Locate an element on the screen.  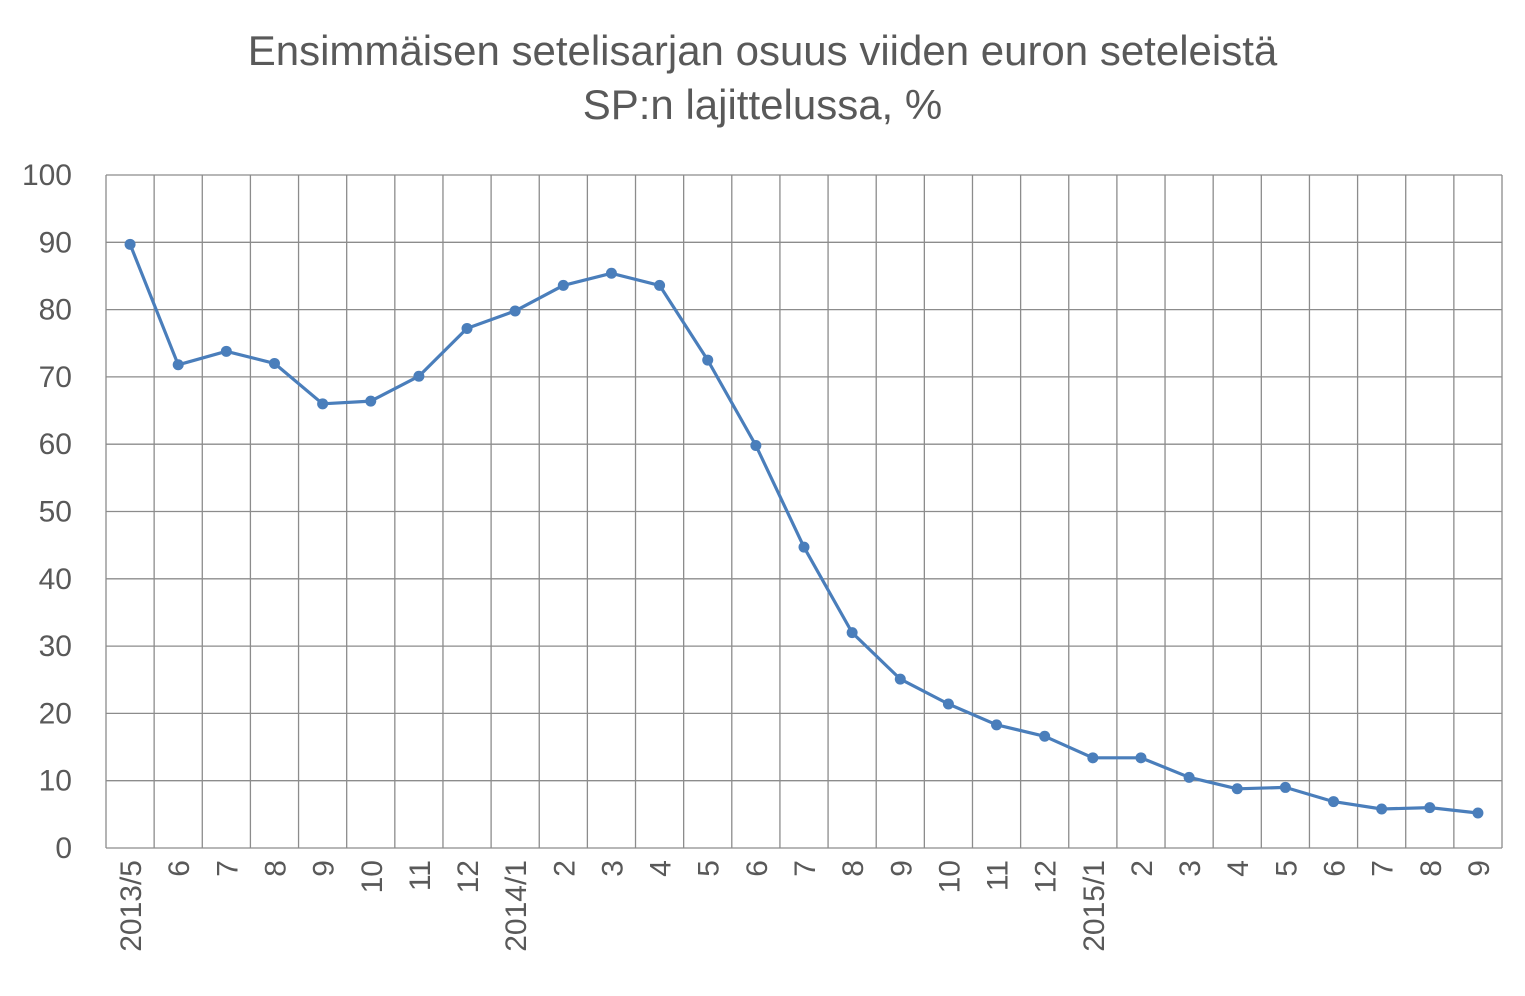
y-tick-label: 0 is located at coordinates (63, 848).